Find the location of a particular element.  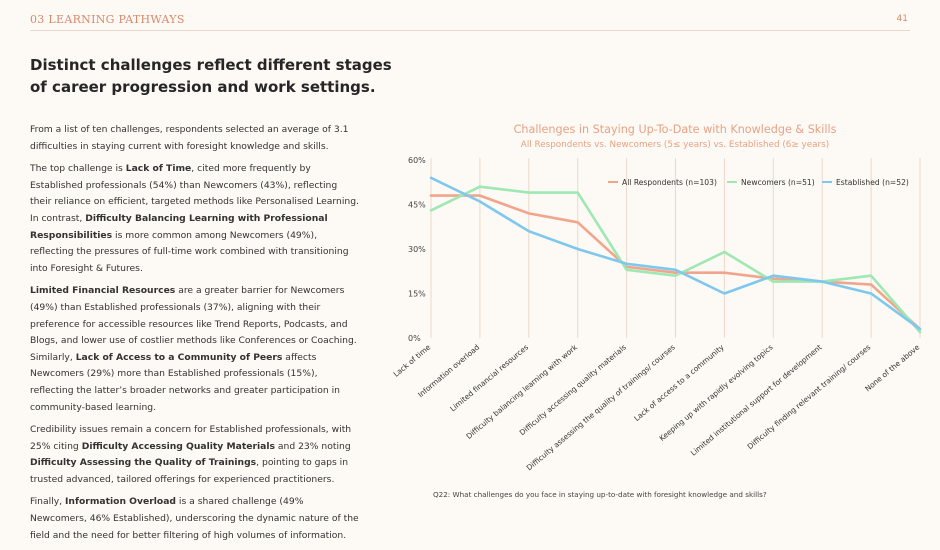

section-label: 03 LEARNING PATHWAYS is located at coordinates (107, 19).